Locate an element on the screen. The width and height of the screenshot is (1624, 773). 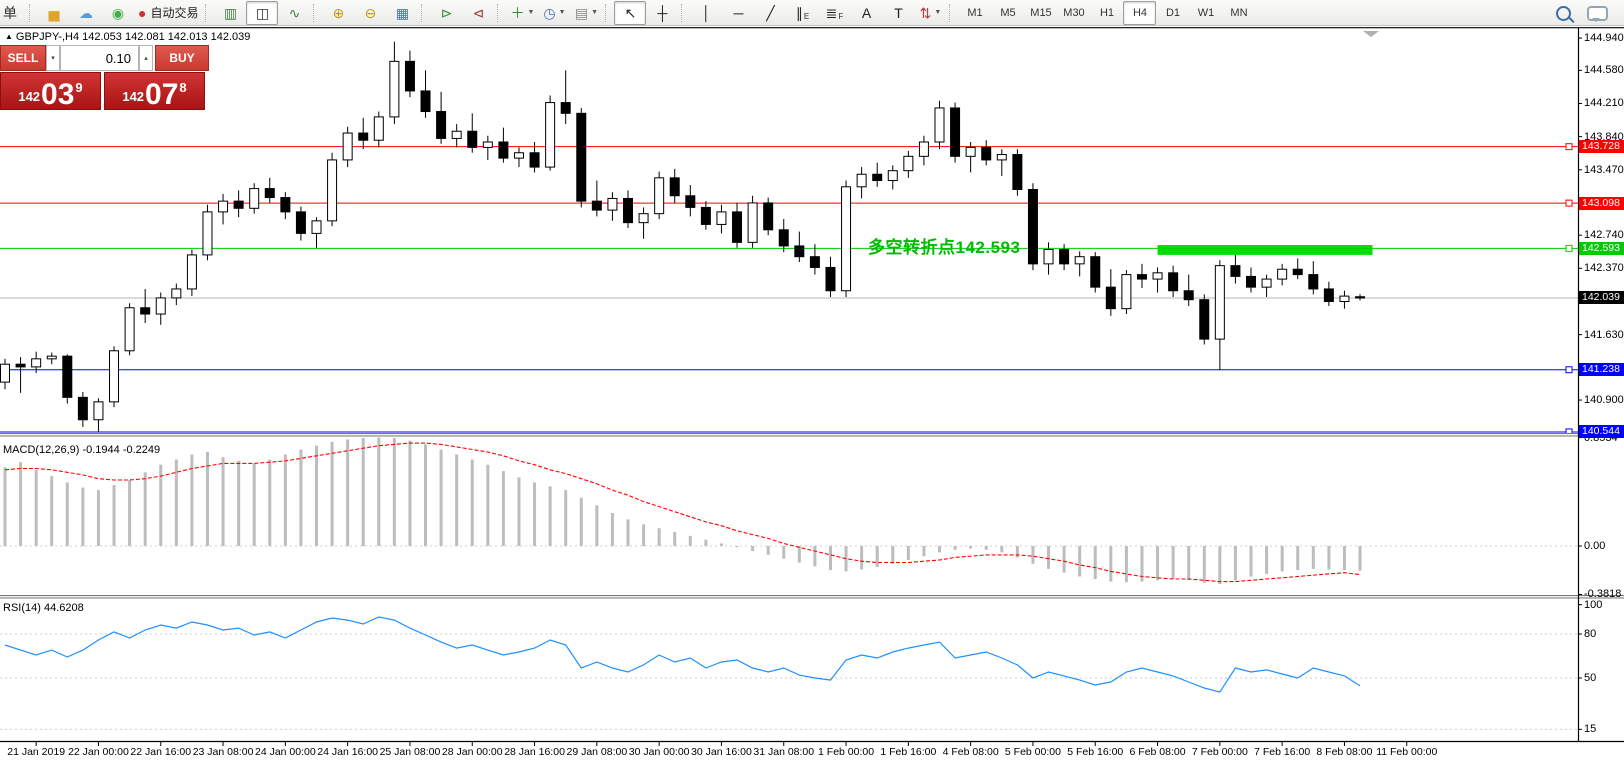
arrows-button: ⇅ ▼ is located at coordinates (930, 12).